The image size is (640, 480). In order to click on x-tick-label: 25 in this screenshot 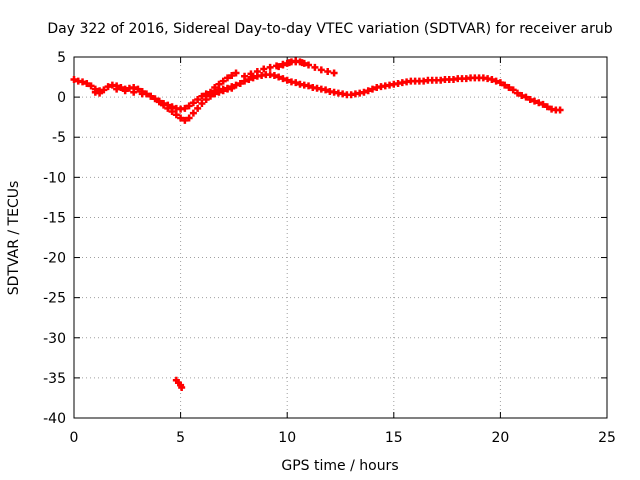, I will do `click(607, 438)`.